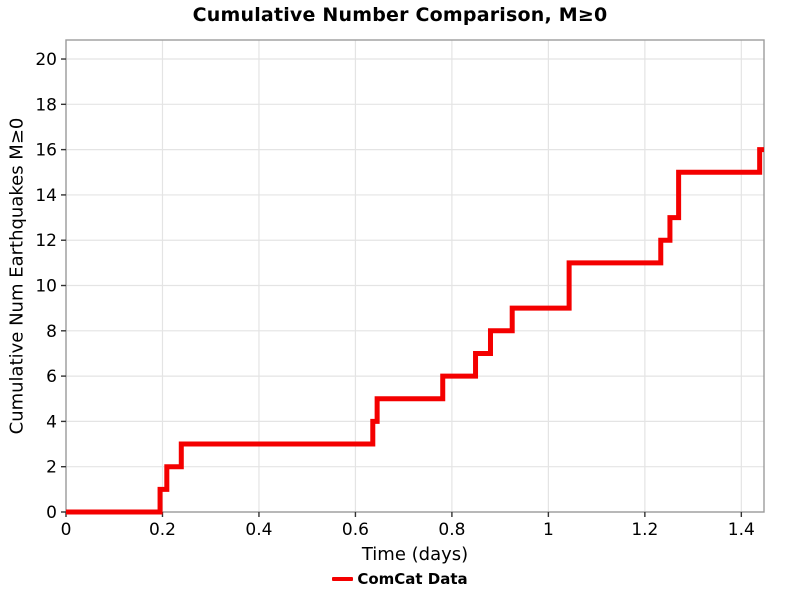  Describe the element at coordinates (51, 422) in the screenshot. I see `y-tick-label: 4` at that location.